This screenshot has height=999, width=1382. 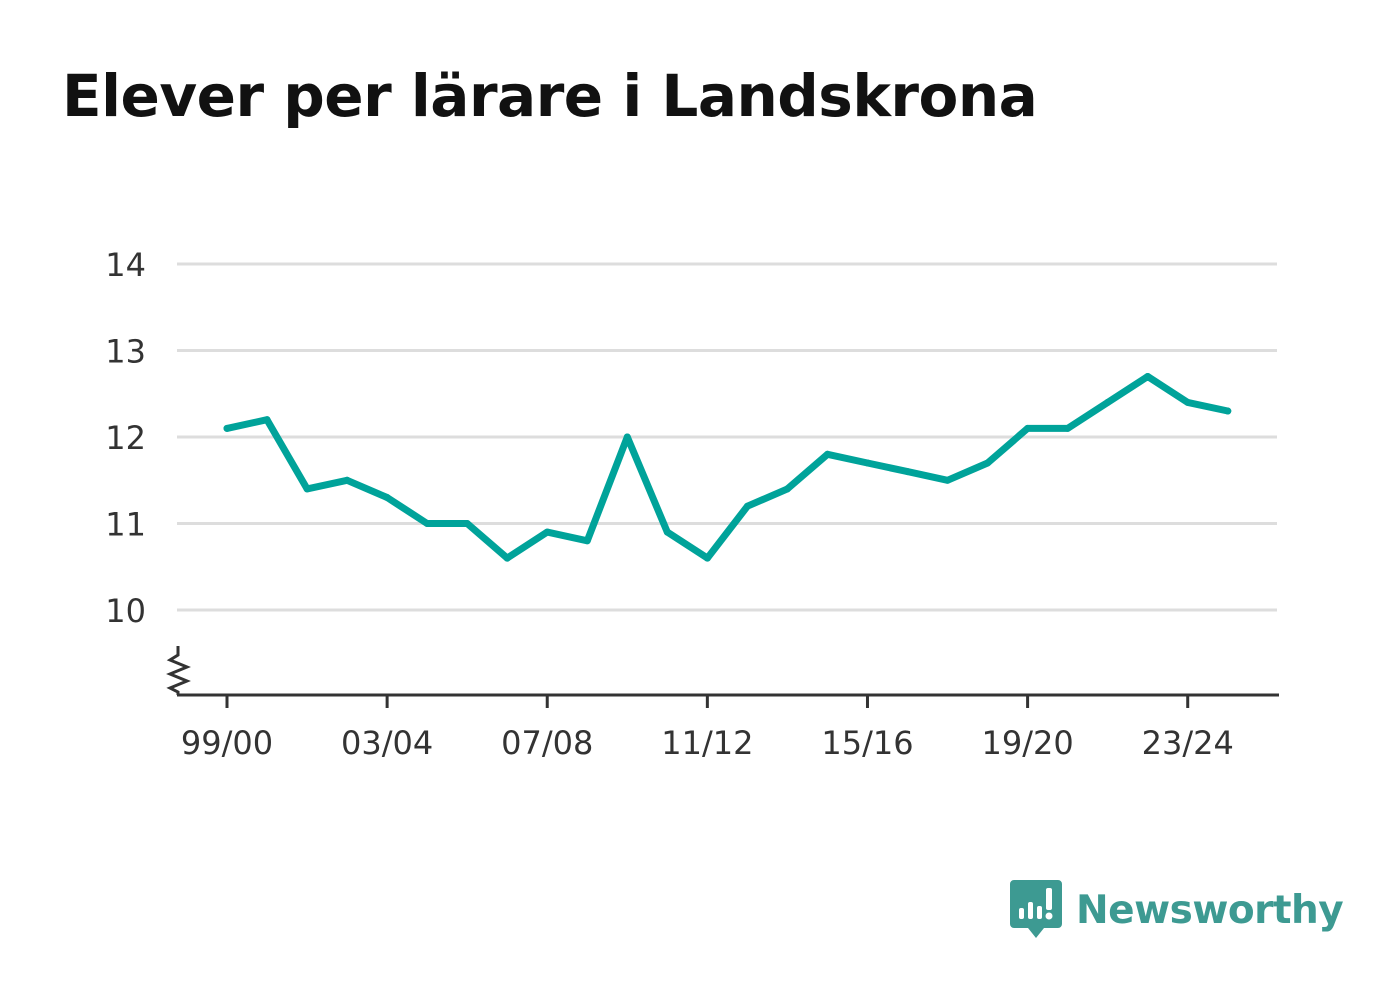 I want to click on data-point-08/09, so click(x=587, y=541).